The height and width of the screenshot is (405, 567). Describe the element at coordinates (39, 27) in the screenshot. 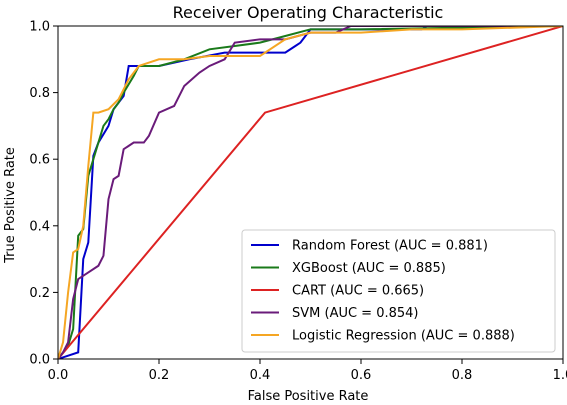

I see `y-tick-label-5: 1.0` at that location.